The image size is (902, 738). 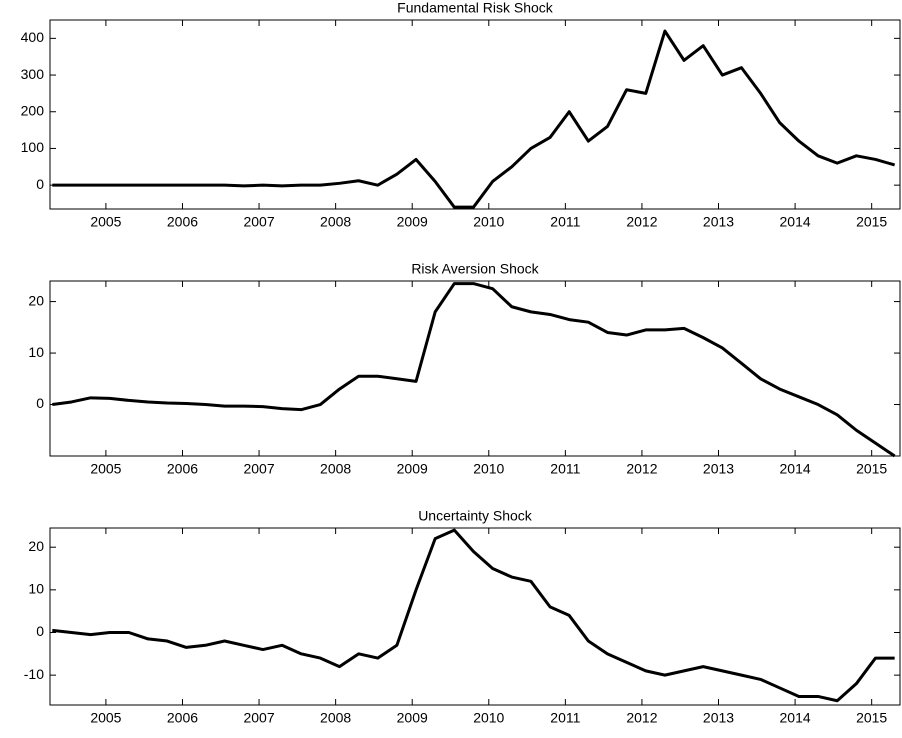 I want to click on y-tick-label: 200, so click(x=33, y=110).